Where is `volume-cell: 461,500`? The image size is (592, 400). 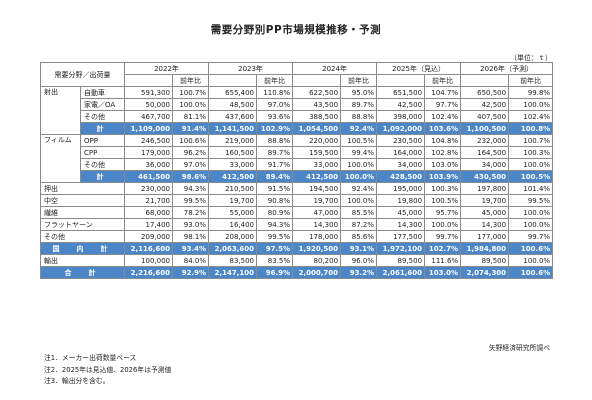
volume-cell: 461,500 is located at coordinates (148, 176).